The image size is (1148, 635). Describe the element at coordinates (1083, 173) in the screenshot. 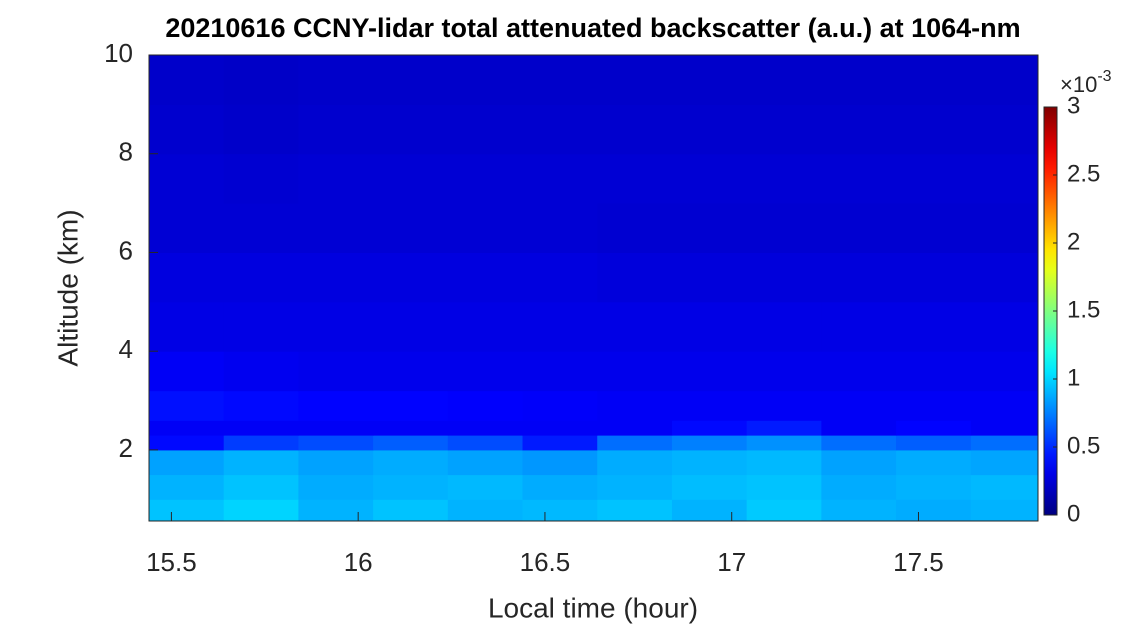

I see `colorbar-tick-label: 2.5` at that location.